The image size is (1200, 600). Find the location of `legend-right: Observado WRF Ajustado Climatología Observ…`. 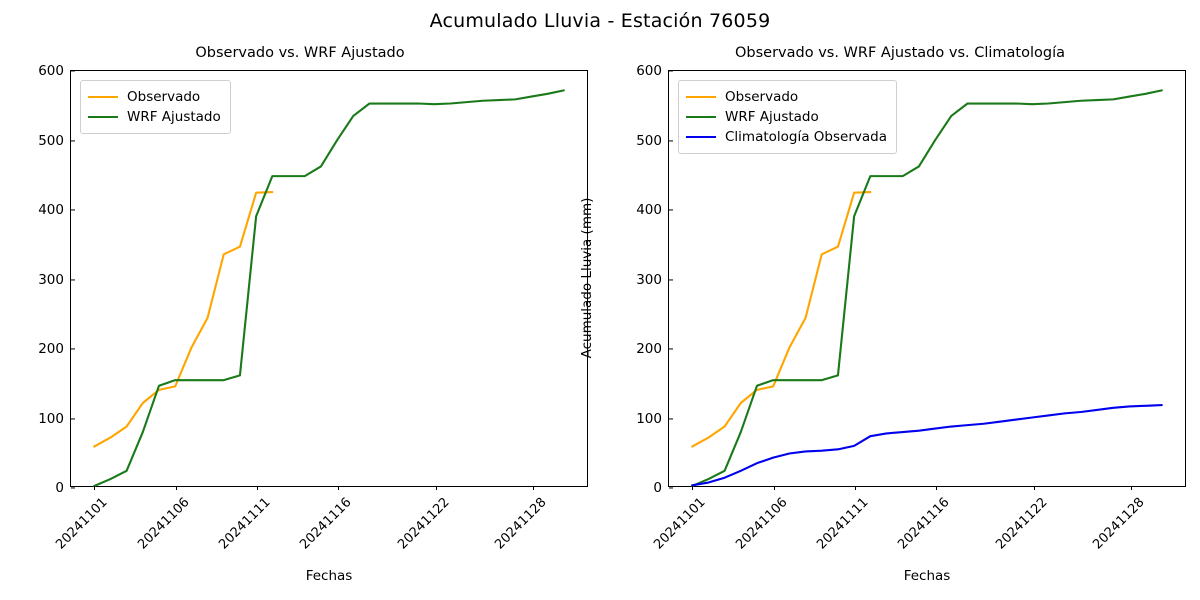

legend-right: Observado WRF Ajustado Climatología Observ… is located at coordinates (787, 117).